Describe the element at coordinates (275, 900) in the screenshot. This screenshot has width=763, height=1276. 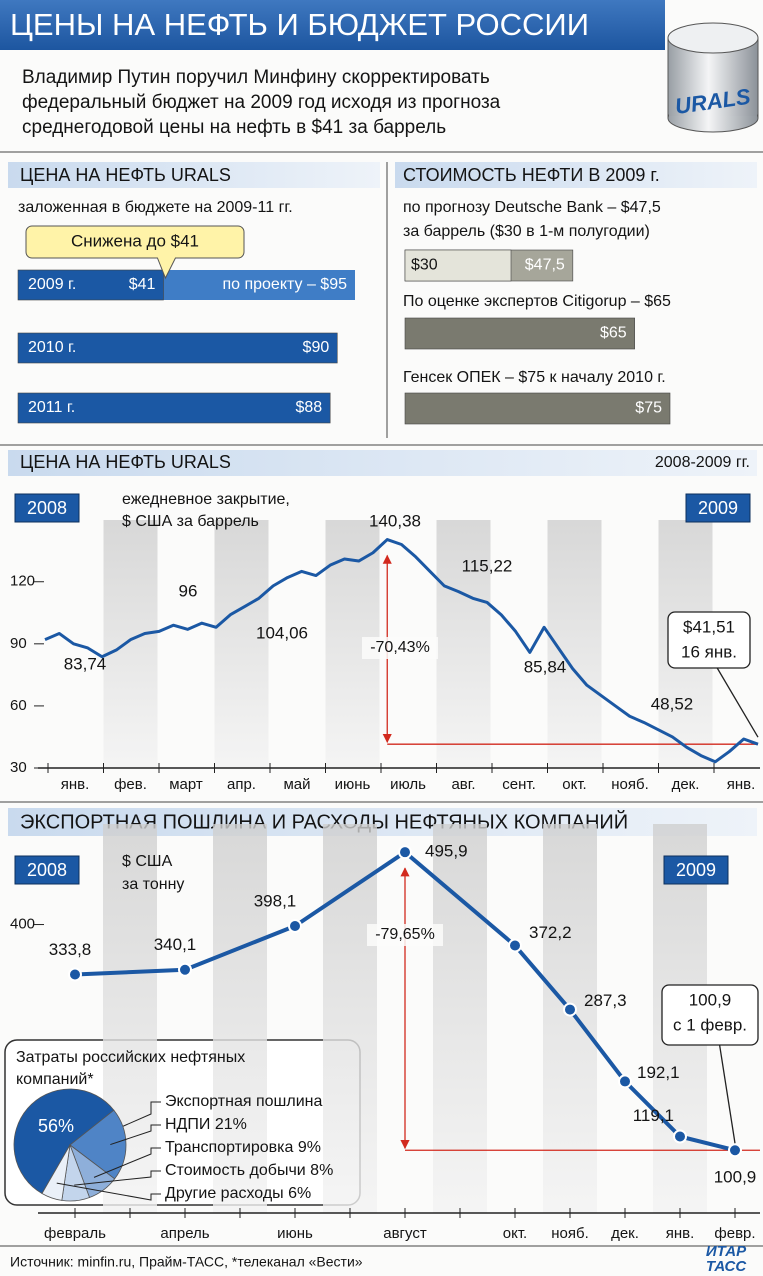
I see `value-label: 398,1` at that location.